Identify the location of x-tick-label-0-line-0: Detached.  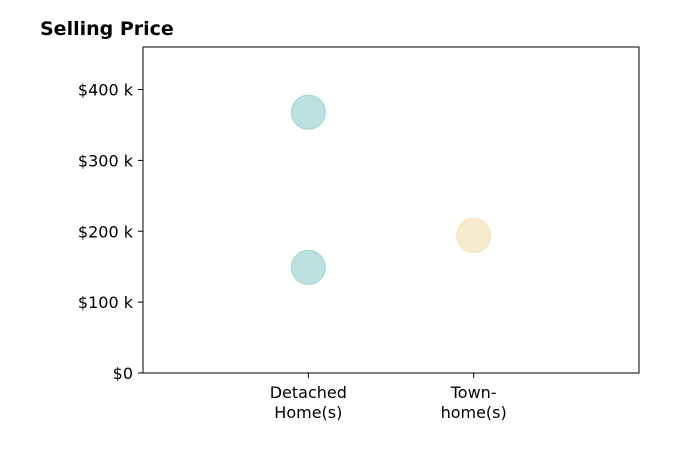
(308, 392).